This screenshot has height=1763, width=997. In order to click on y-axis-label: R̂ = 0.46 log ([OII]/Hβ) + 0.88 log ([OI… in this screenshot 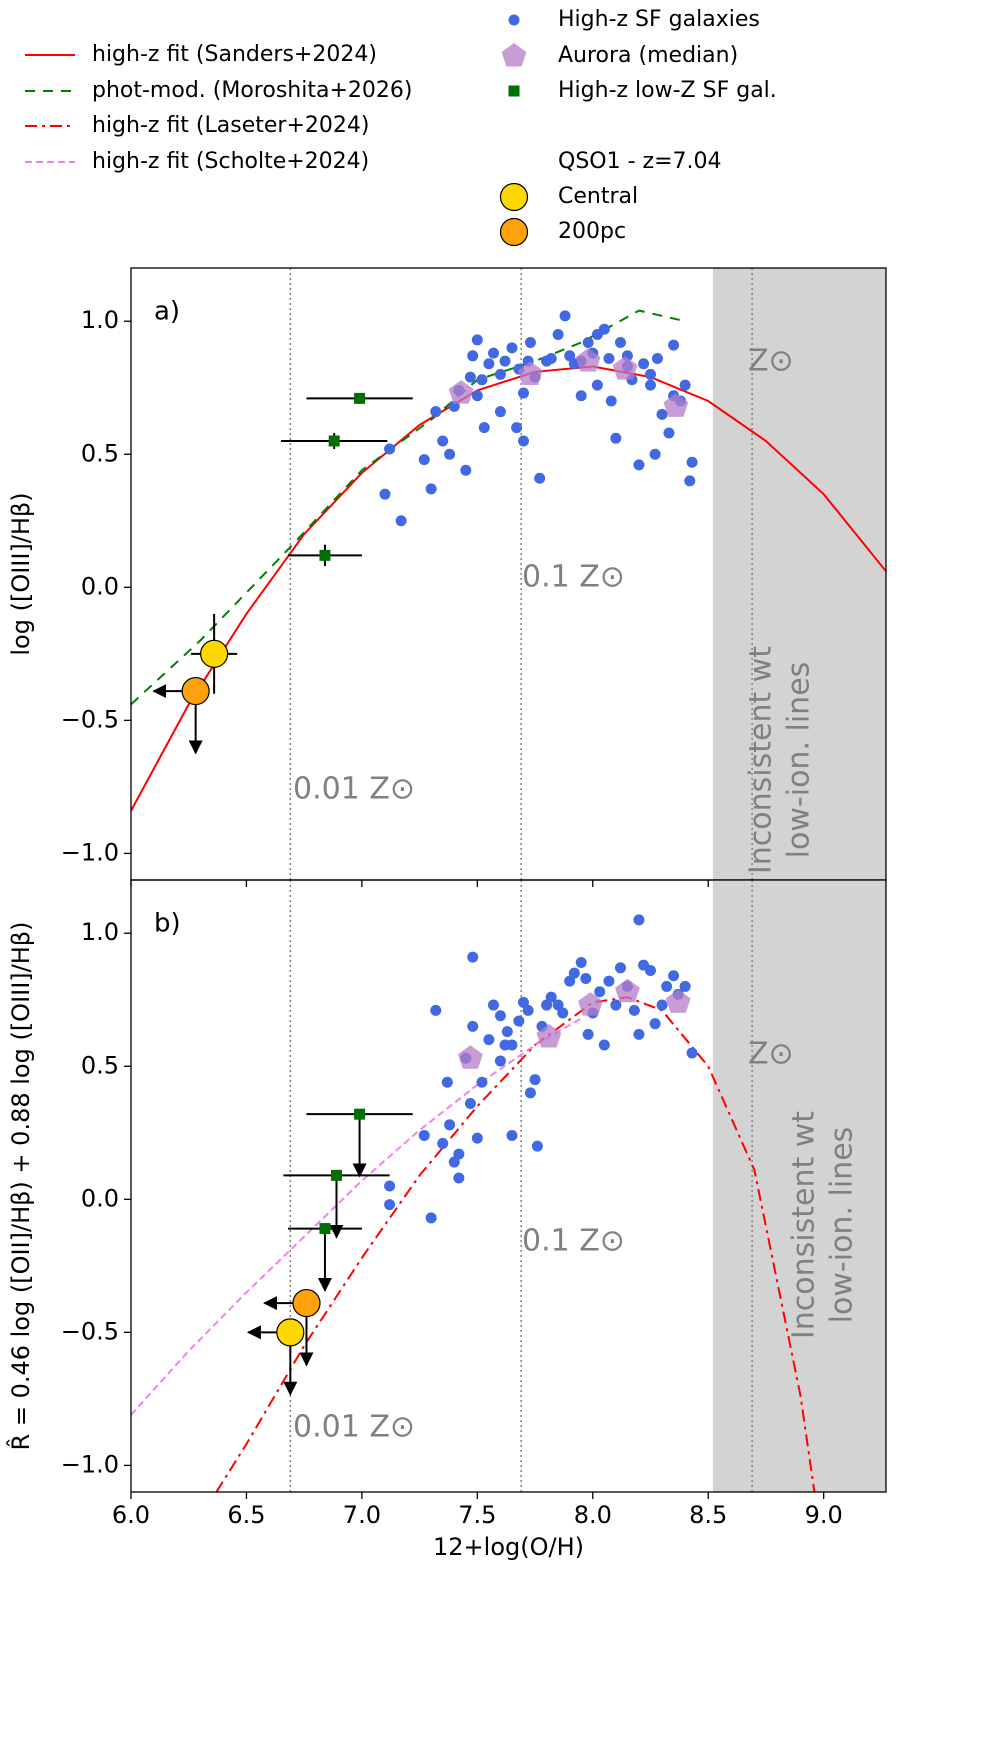, I will do `click(21, 1186)`.